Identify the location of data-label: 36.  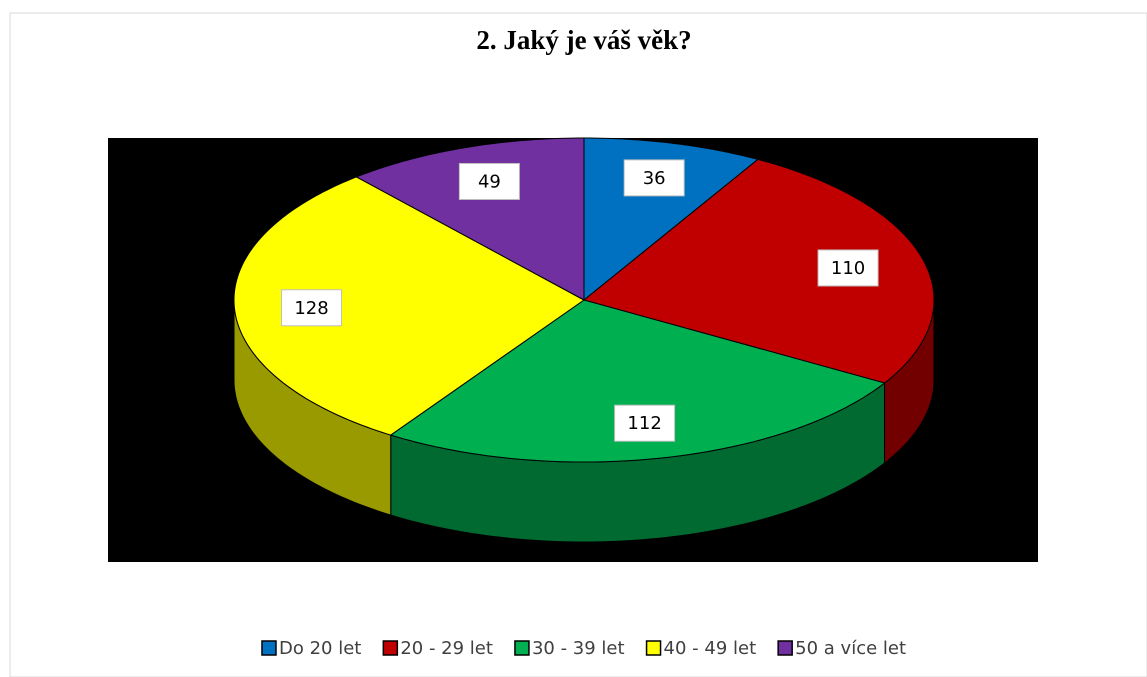
(654, 178).